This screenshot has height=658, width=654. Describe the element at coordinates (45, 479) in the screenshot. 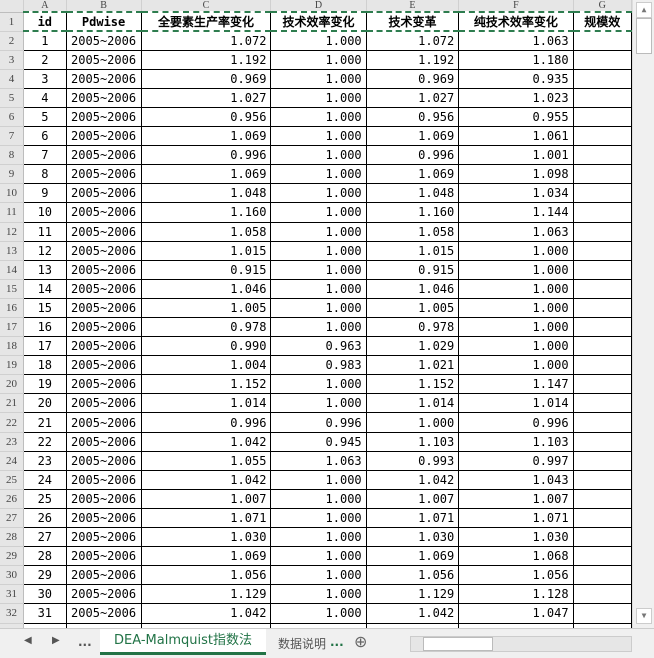

I see `cell: 24` at that location.